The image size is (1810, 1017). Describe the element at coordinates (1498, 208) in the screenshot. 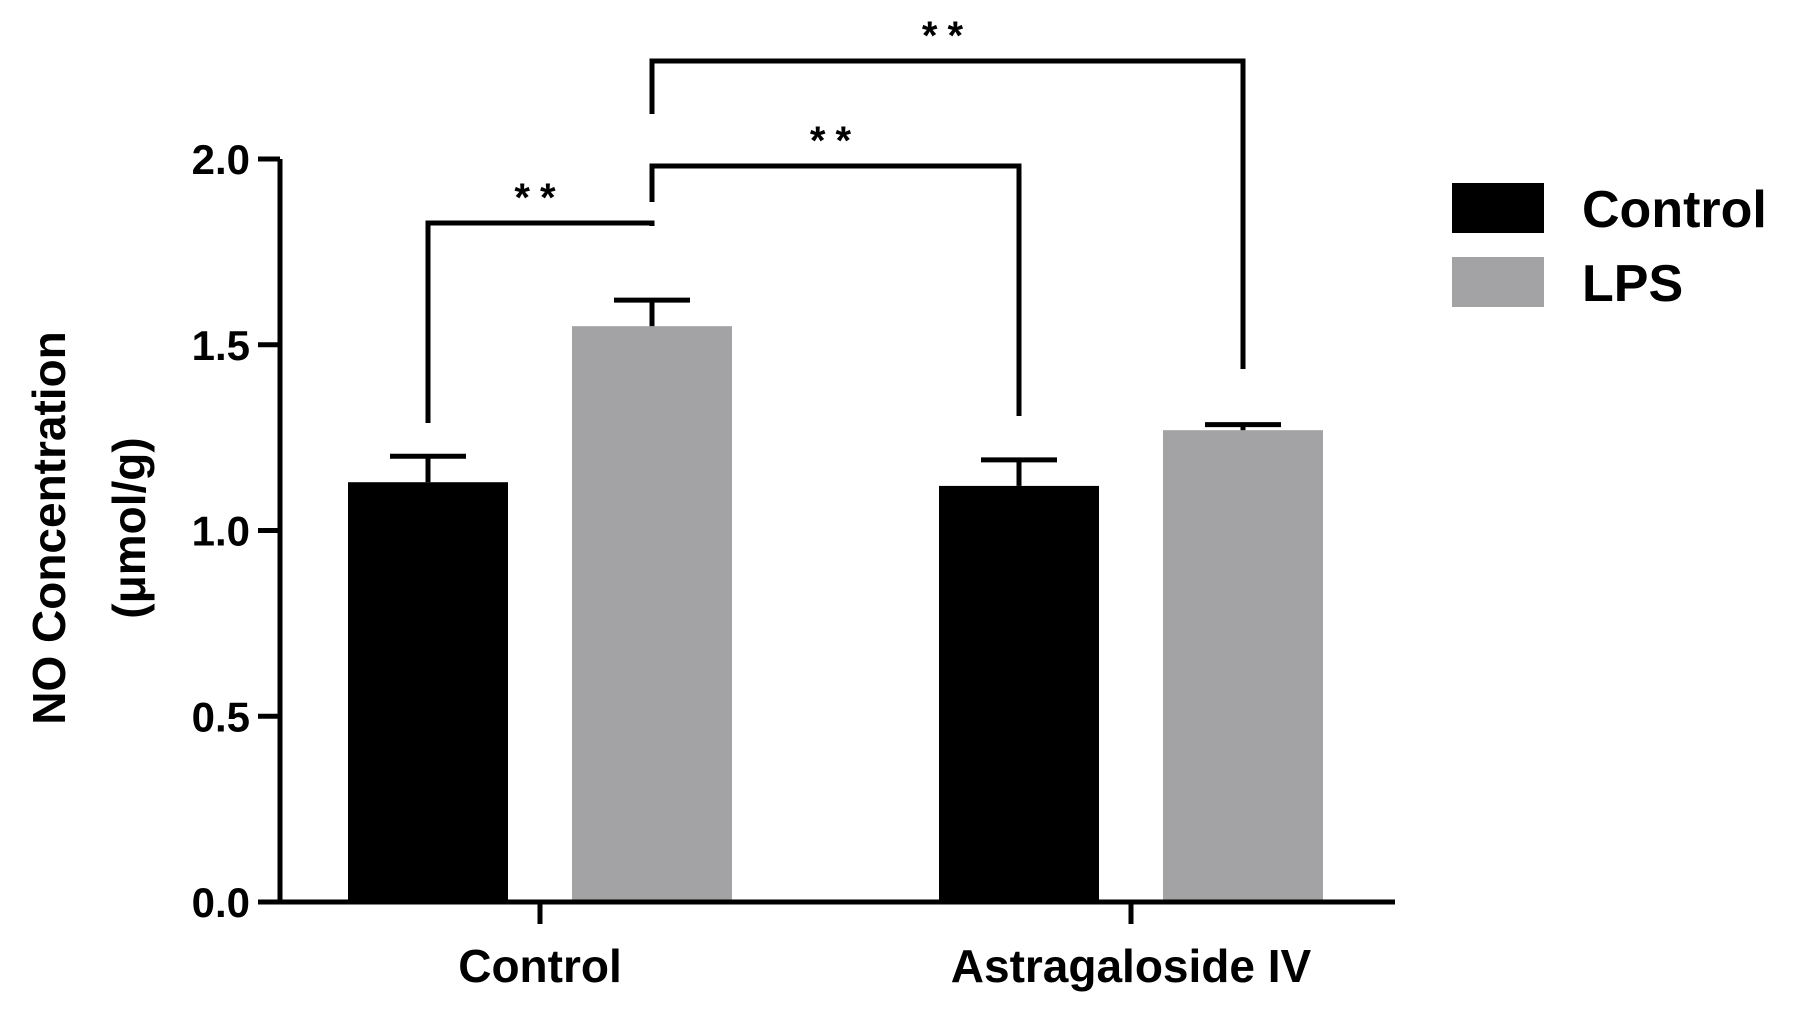

I see `legend-swatch-control` at that location.